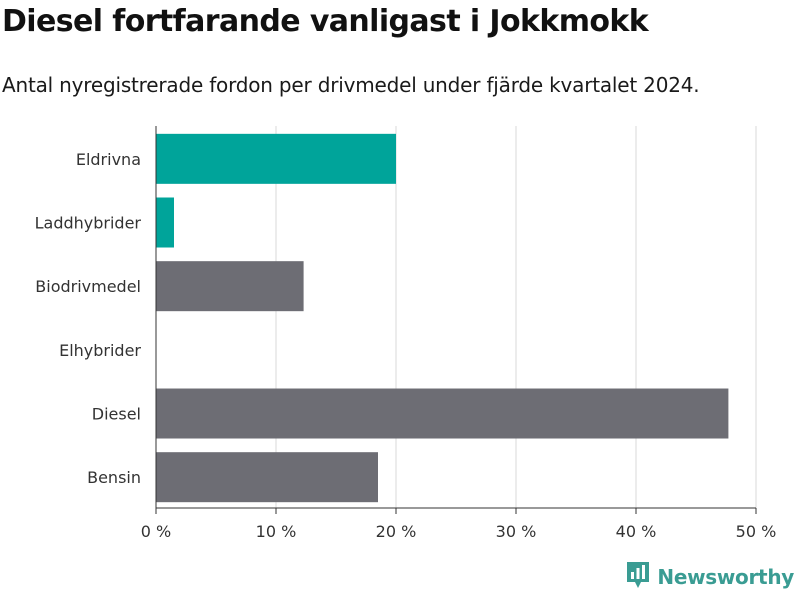  Describe the element at coordinates (156, 531) in the screenshot. I see `x-tick-label: 0 %` at that location.